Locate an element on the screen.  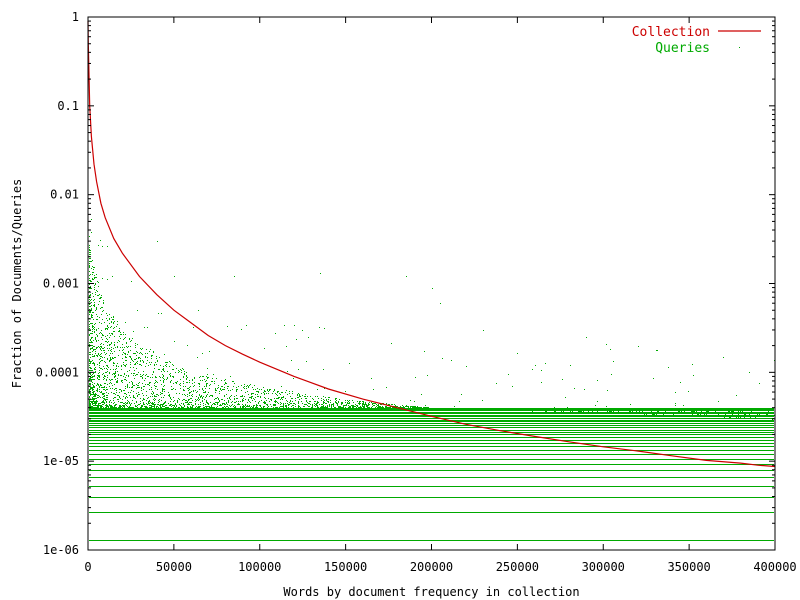
legend-collection-label: Collection is located at coordinates (671, 32).